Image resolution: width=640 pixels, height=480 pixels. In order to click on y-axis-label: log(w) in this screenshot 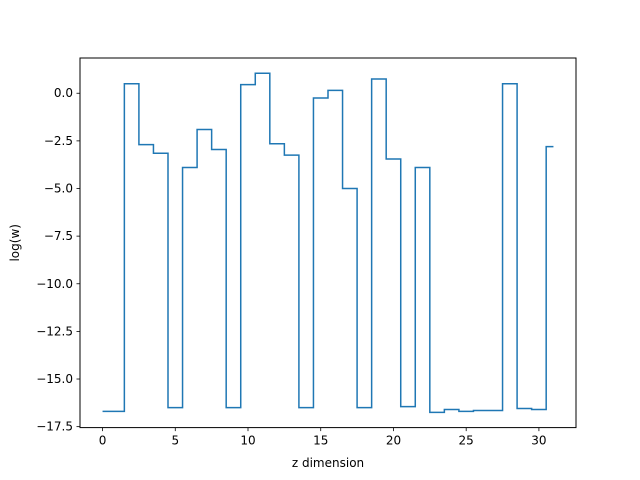, I will do `click(15, 242)`.